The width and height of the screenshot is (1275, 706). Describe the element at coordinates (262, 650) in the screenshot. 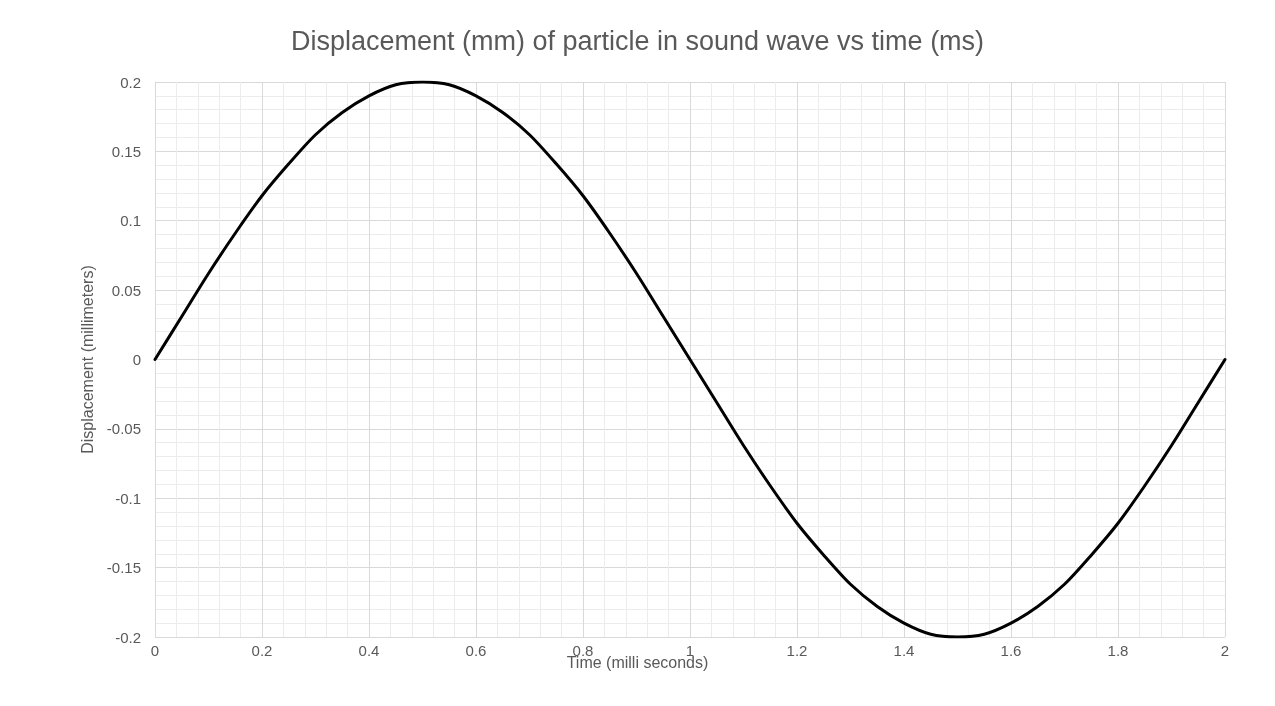

I see `x-tick-label: 0.2` at that location.